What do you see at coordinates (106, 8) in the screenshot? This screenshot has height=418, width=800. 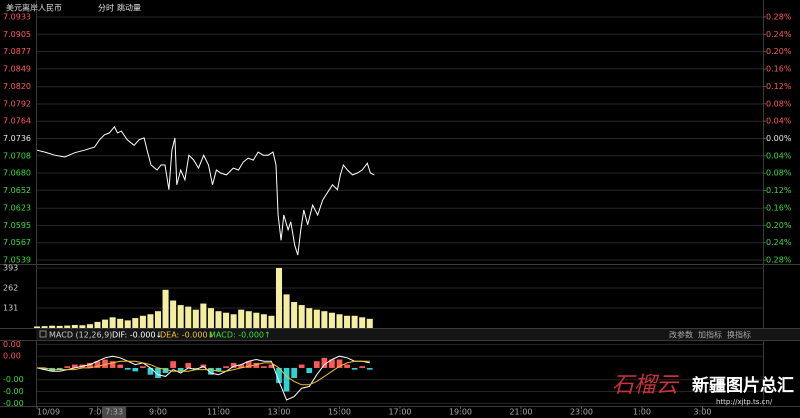 I see `tab: 分时` at bounding box center [106, 8].